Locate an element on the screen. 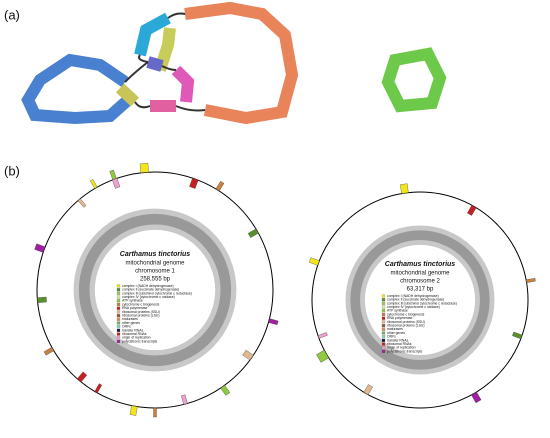 Image resolution: width=550 pixels, height=438 pixels. legend-label: RNA polymerase is located at coordinates (135, 308).